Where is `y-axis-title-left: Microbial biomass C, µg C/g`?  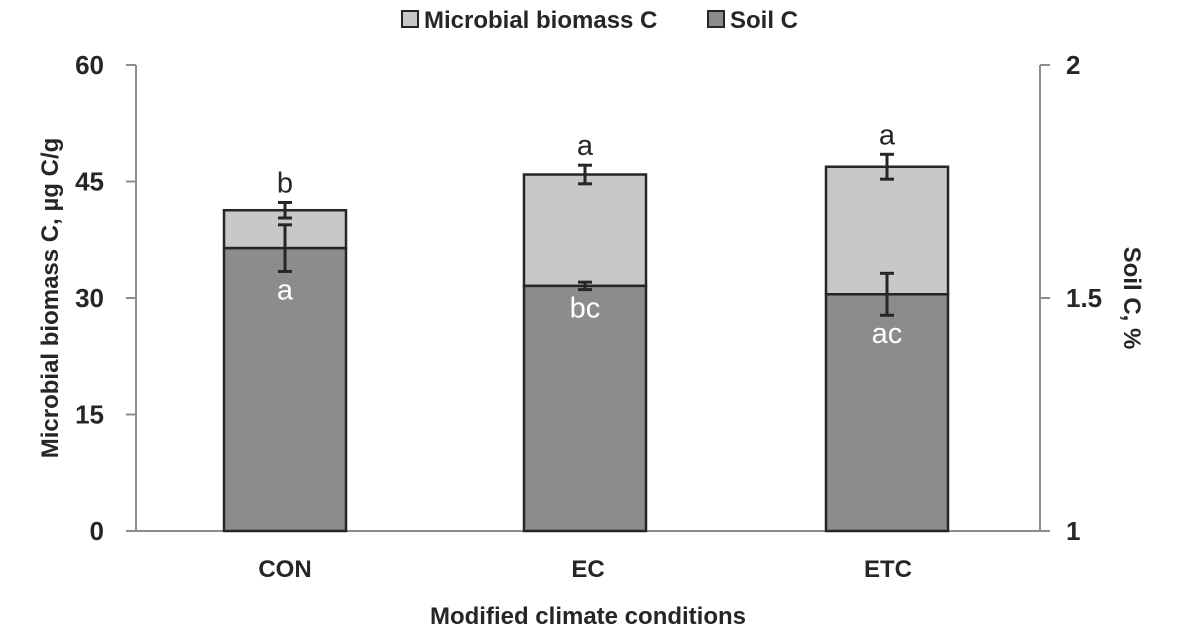
y-axis-title-left: Microbial biomass C, µg C/g is located at coordinates (50, 298).